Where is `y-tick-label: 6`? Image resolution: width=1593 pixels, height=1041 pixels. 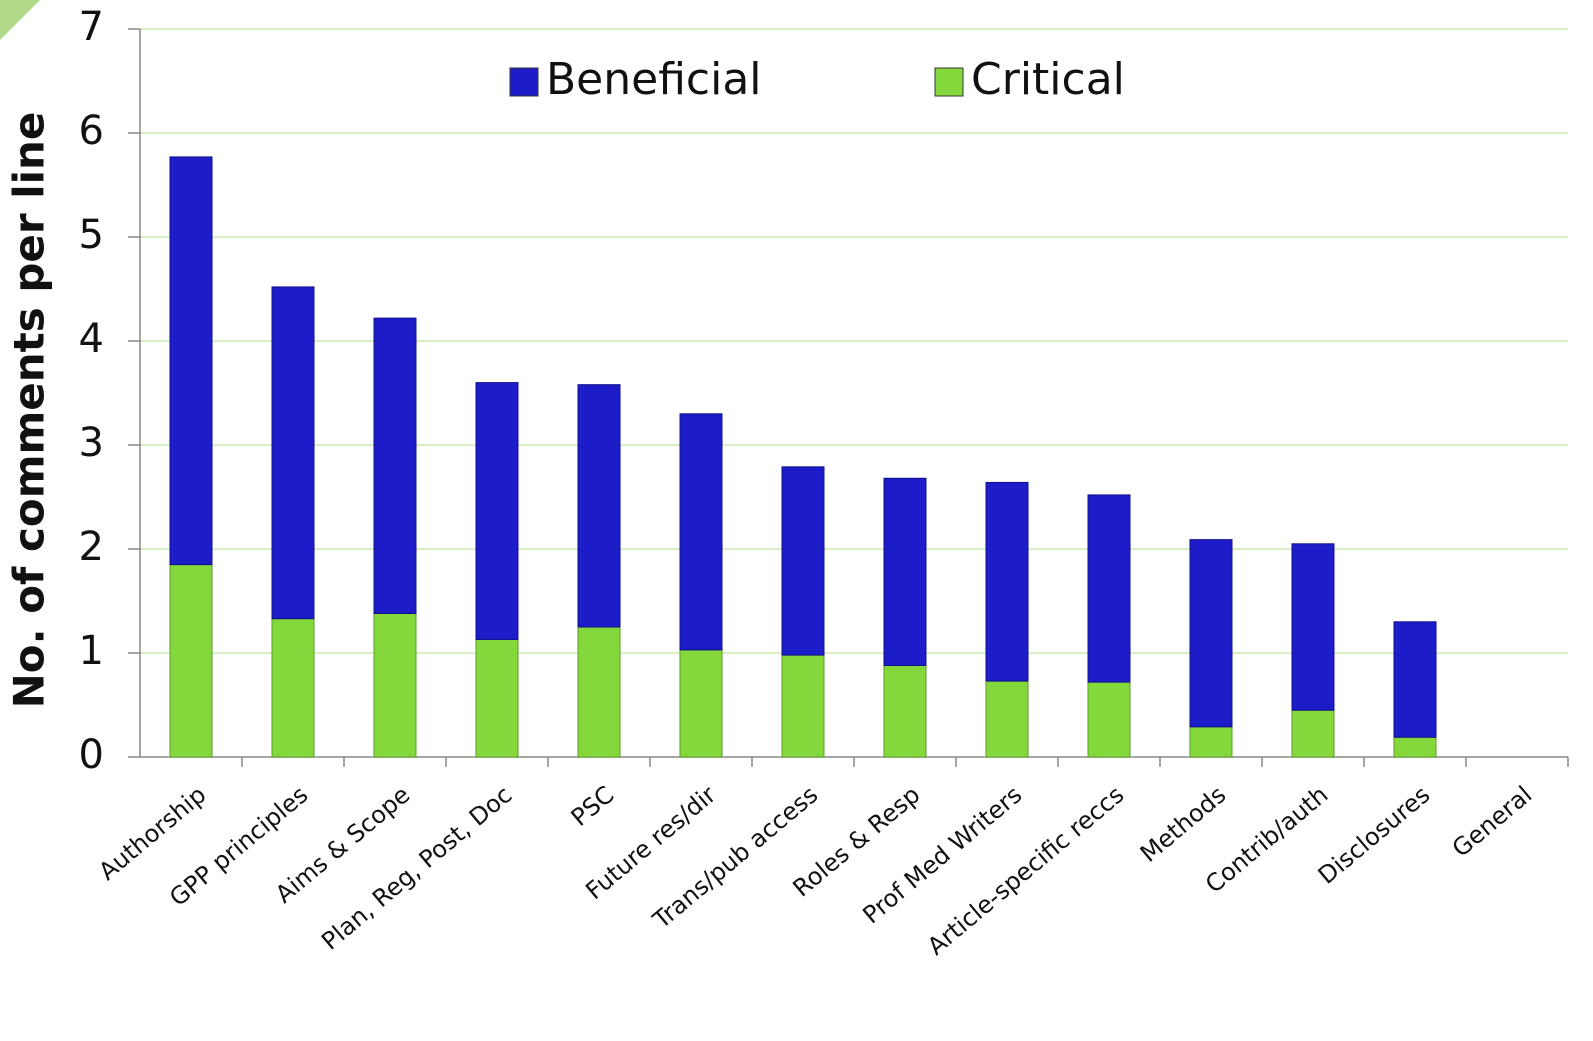 y-tick-label: 6 is located at coordinates (91, 131).